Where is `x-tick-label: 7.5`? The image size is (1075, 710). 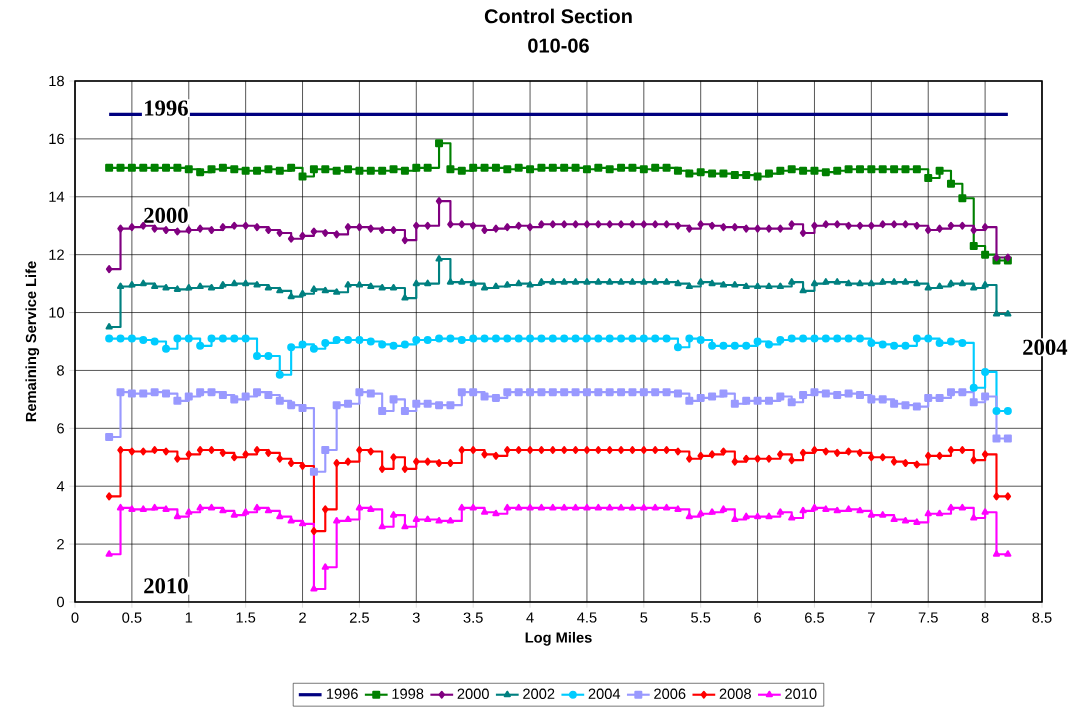 x-tick-label: 7.5 is located at coordinates (928, 617).